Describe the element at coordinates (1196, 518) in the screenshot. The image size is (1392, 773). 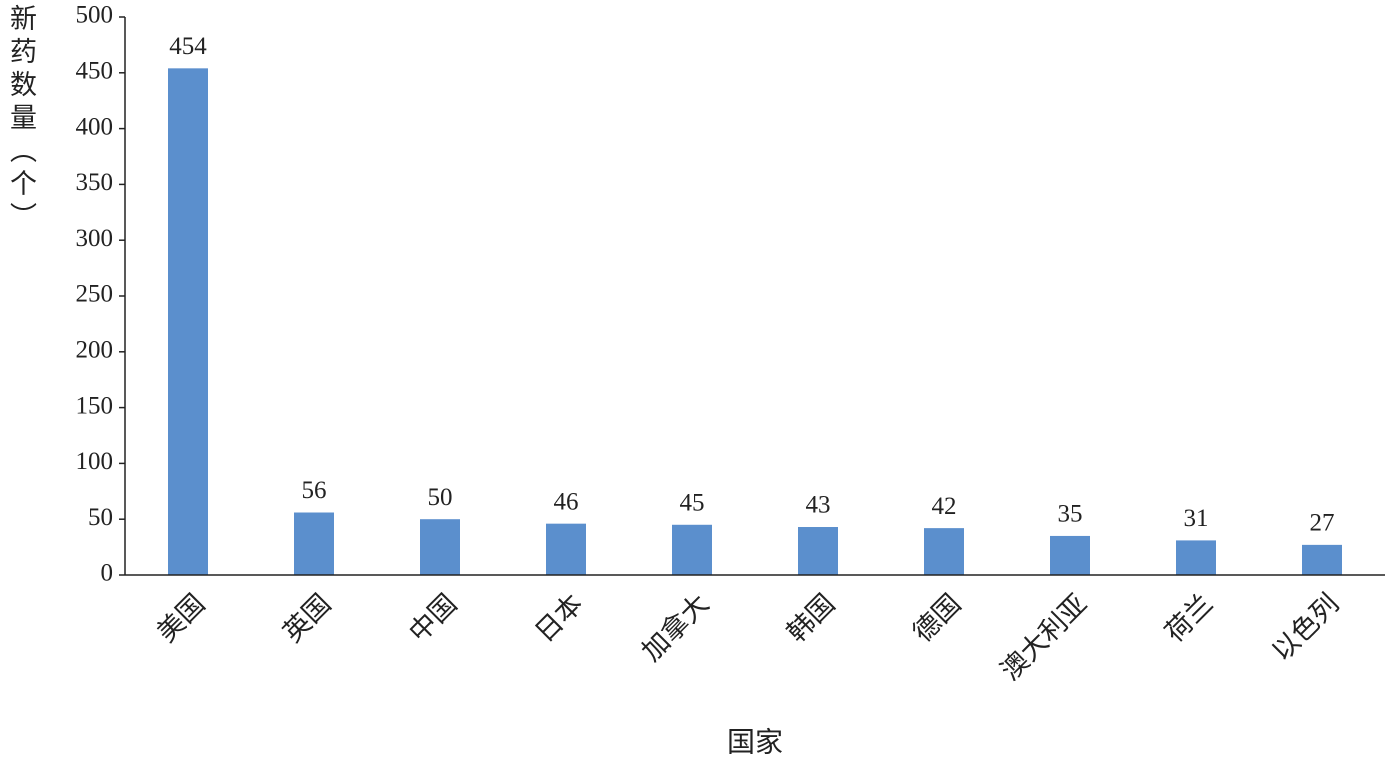
I see `value-label: 31` at that location.